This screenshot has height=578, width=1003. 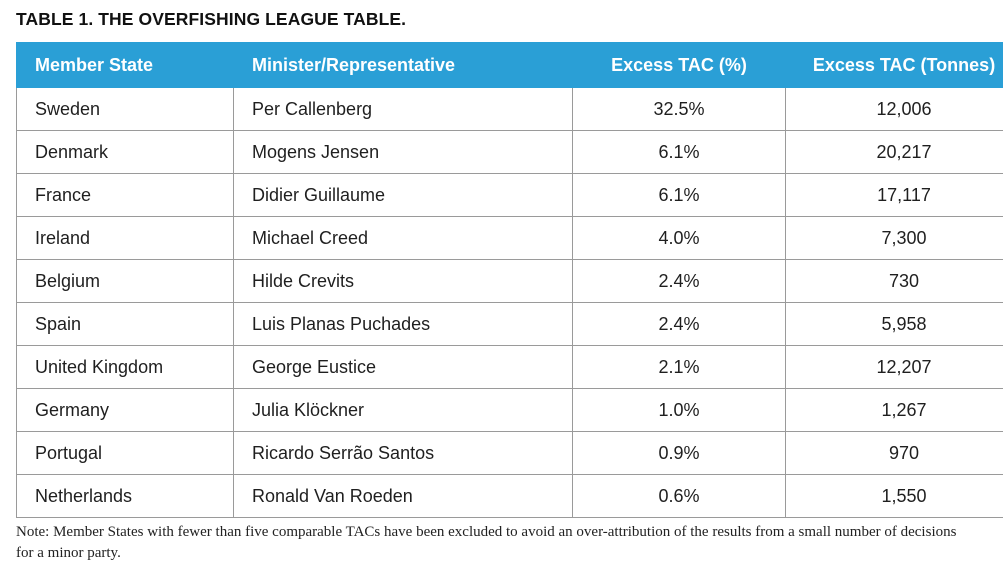 What do you see at coordinates (679, 65) in the screenshot?
I see `header-excess-tac-percent: Excess TAC (%)` at bounding box center [679, 65].